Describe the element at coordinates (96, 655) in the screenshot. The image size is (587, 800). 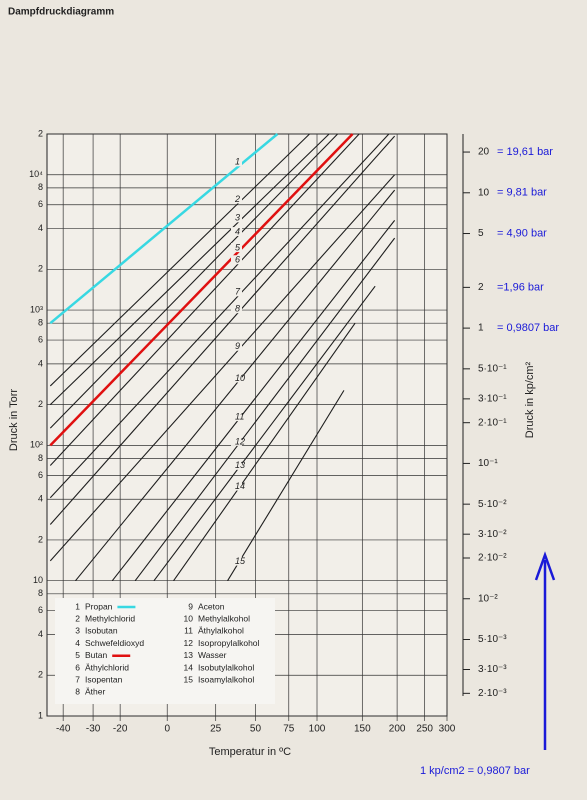
I see `legend-label: Butan` at that location.